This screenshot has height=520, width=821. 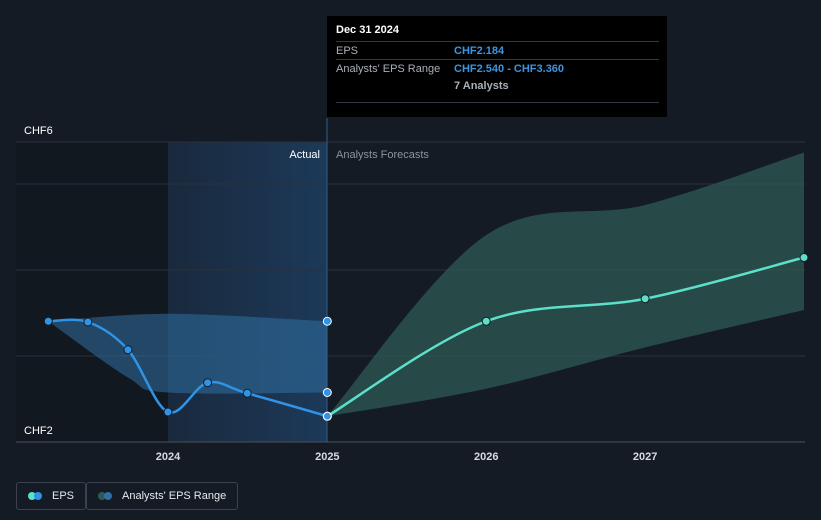 What do you see at coordinates (36, 496) in the screenshot?
I see `eps-legend-icon` at bounding box center [36, 496].